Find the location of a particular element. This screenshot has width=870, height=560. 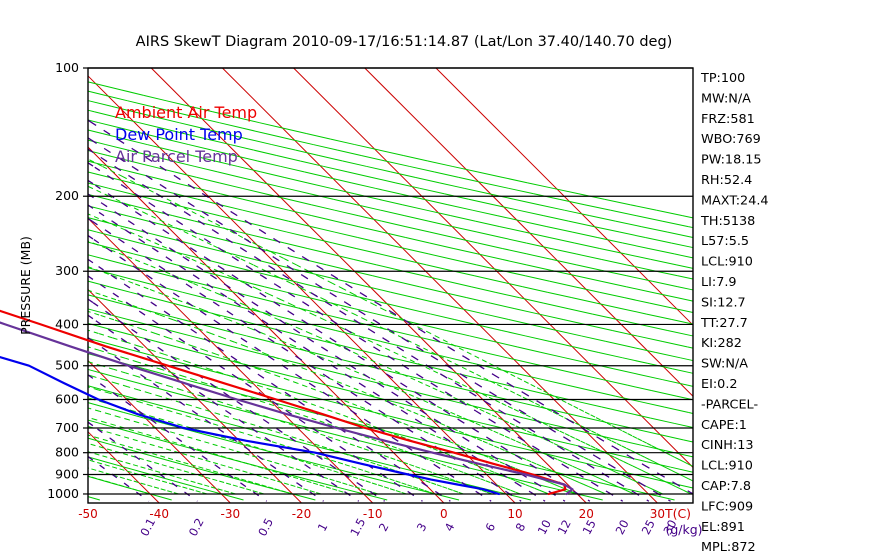

panel-index-sw: SW:N/A is located at coordinates (724, 364).